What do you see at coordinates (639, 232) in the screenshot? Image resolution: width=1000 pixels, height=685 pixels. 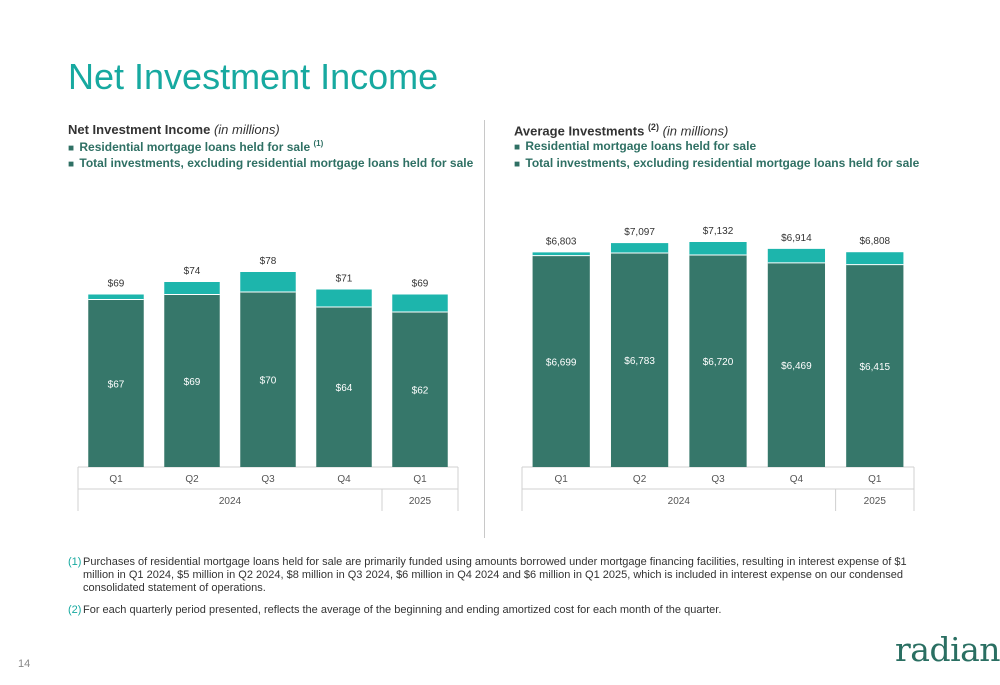 I see `bar-total-label: $7,097` at bounding box center [639, 232].